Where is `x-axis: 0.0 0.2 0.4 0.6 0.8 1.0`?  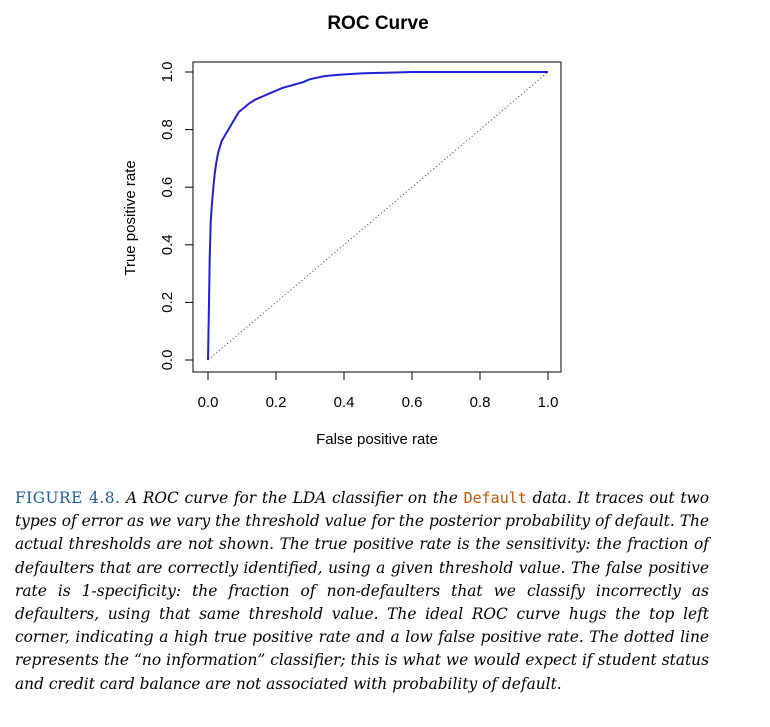 x-axis: 0.0 0.2 0.4 0.6 0.8 1.0 is located at coordinates (378, 391).